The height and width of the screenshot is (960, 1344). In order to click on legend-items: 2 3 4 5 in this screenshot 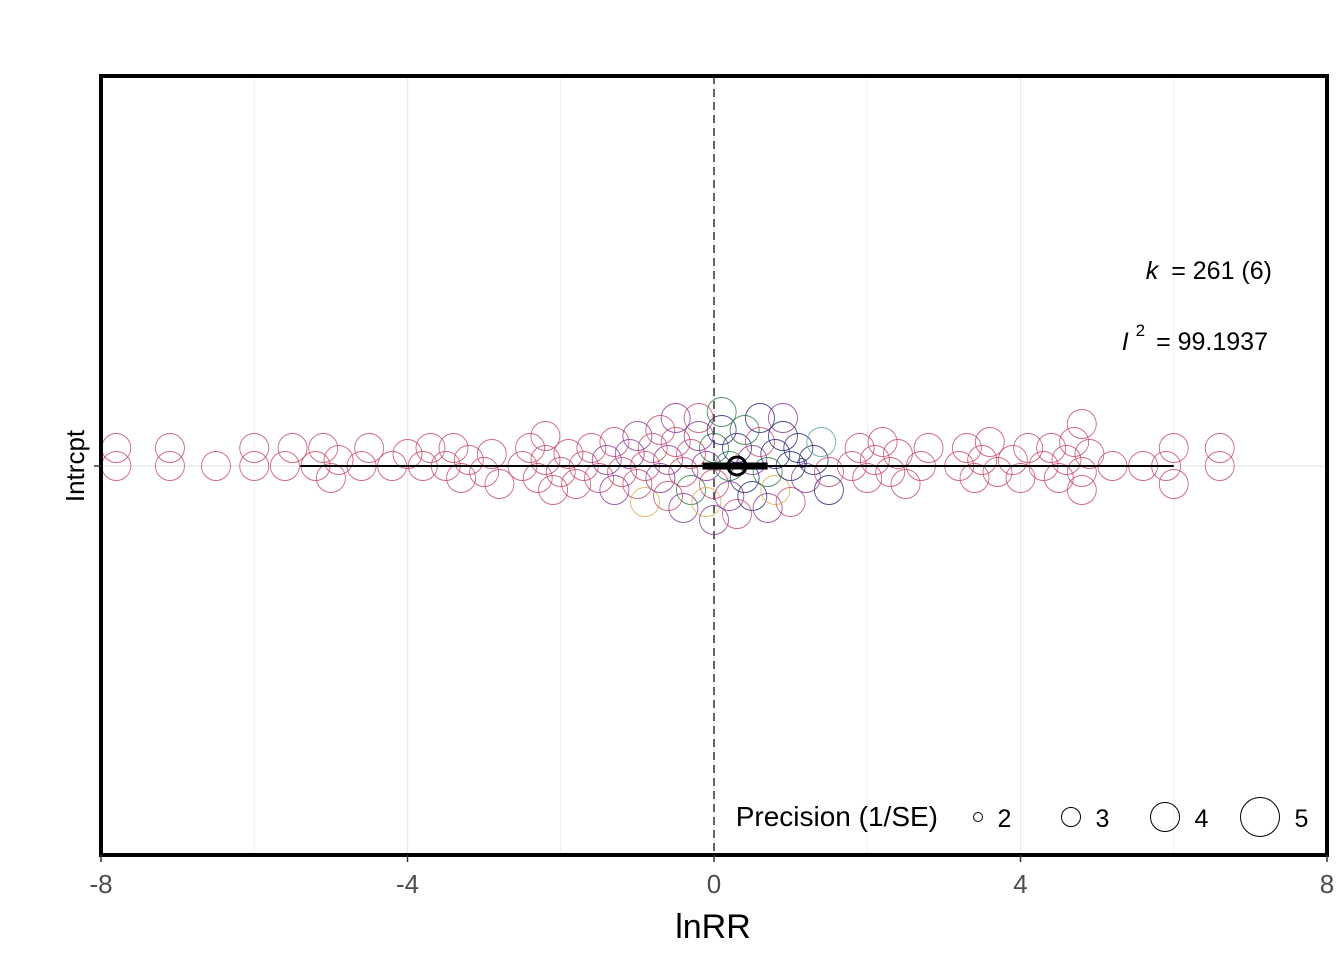, I will do `click(1141, 817)`.